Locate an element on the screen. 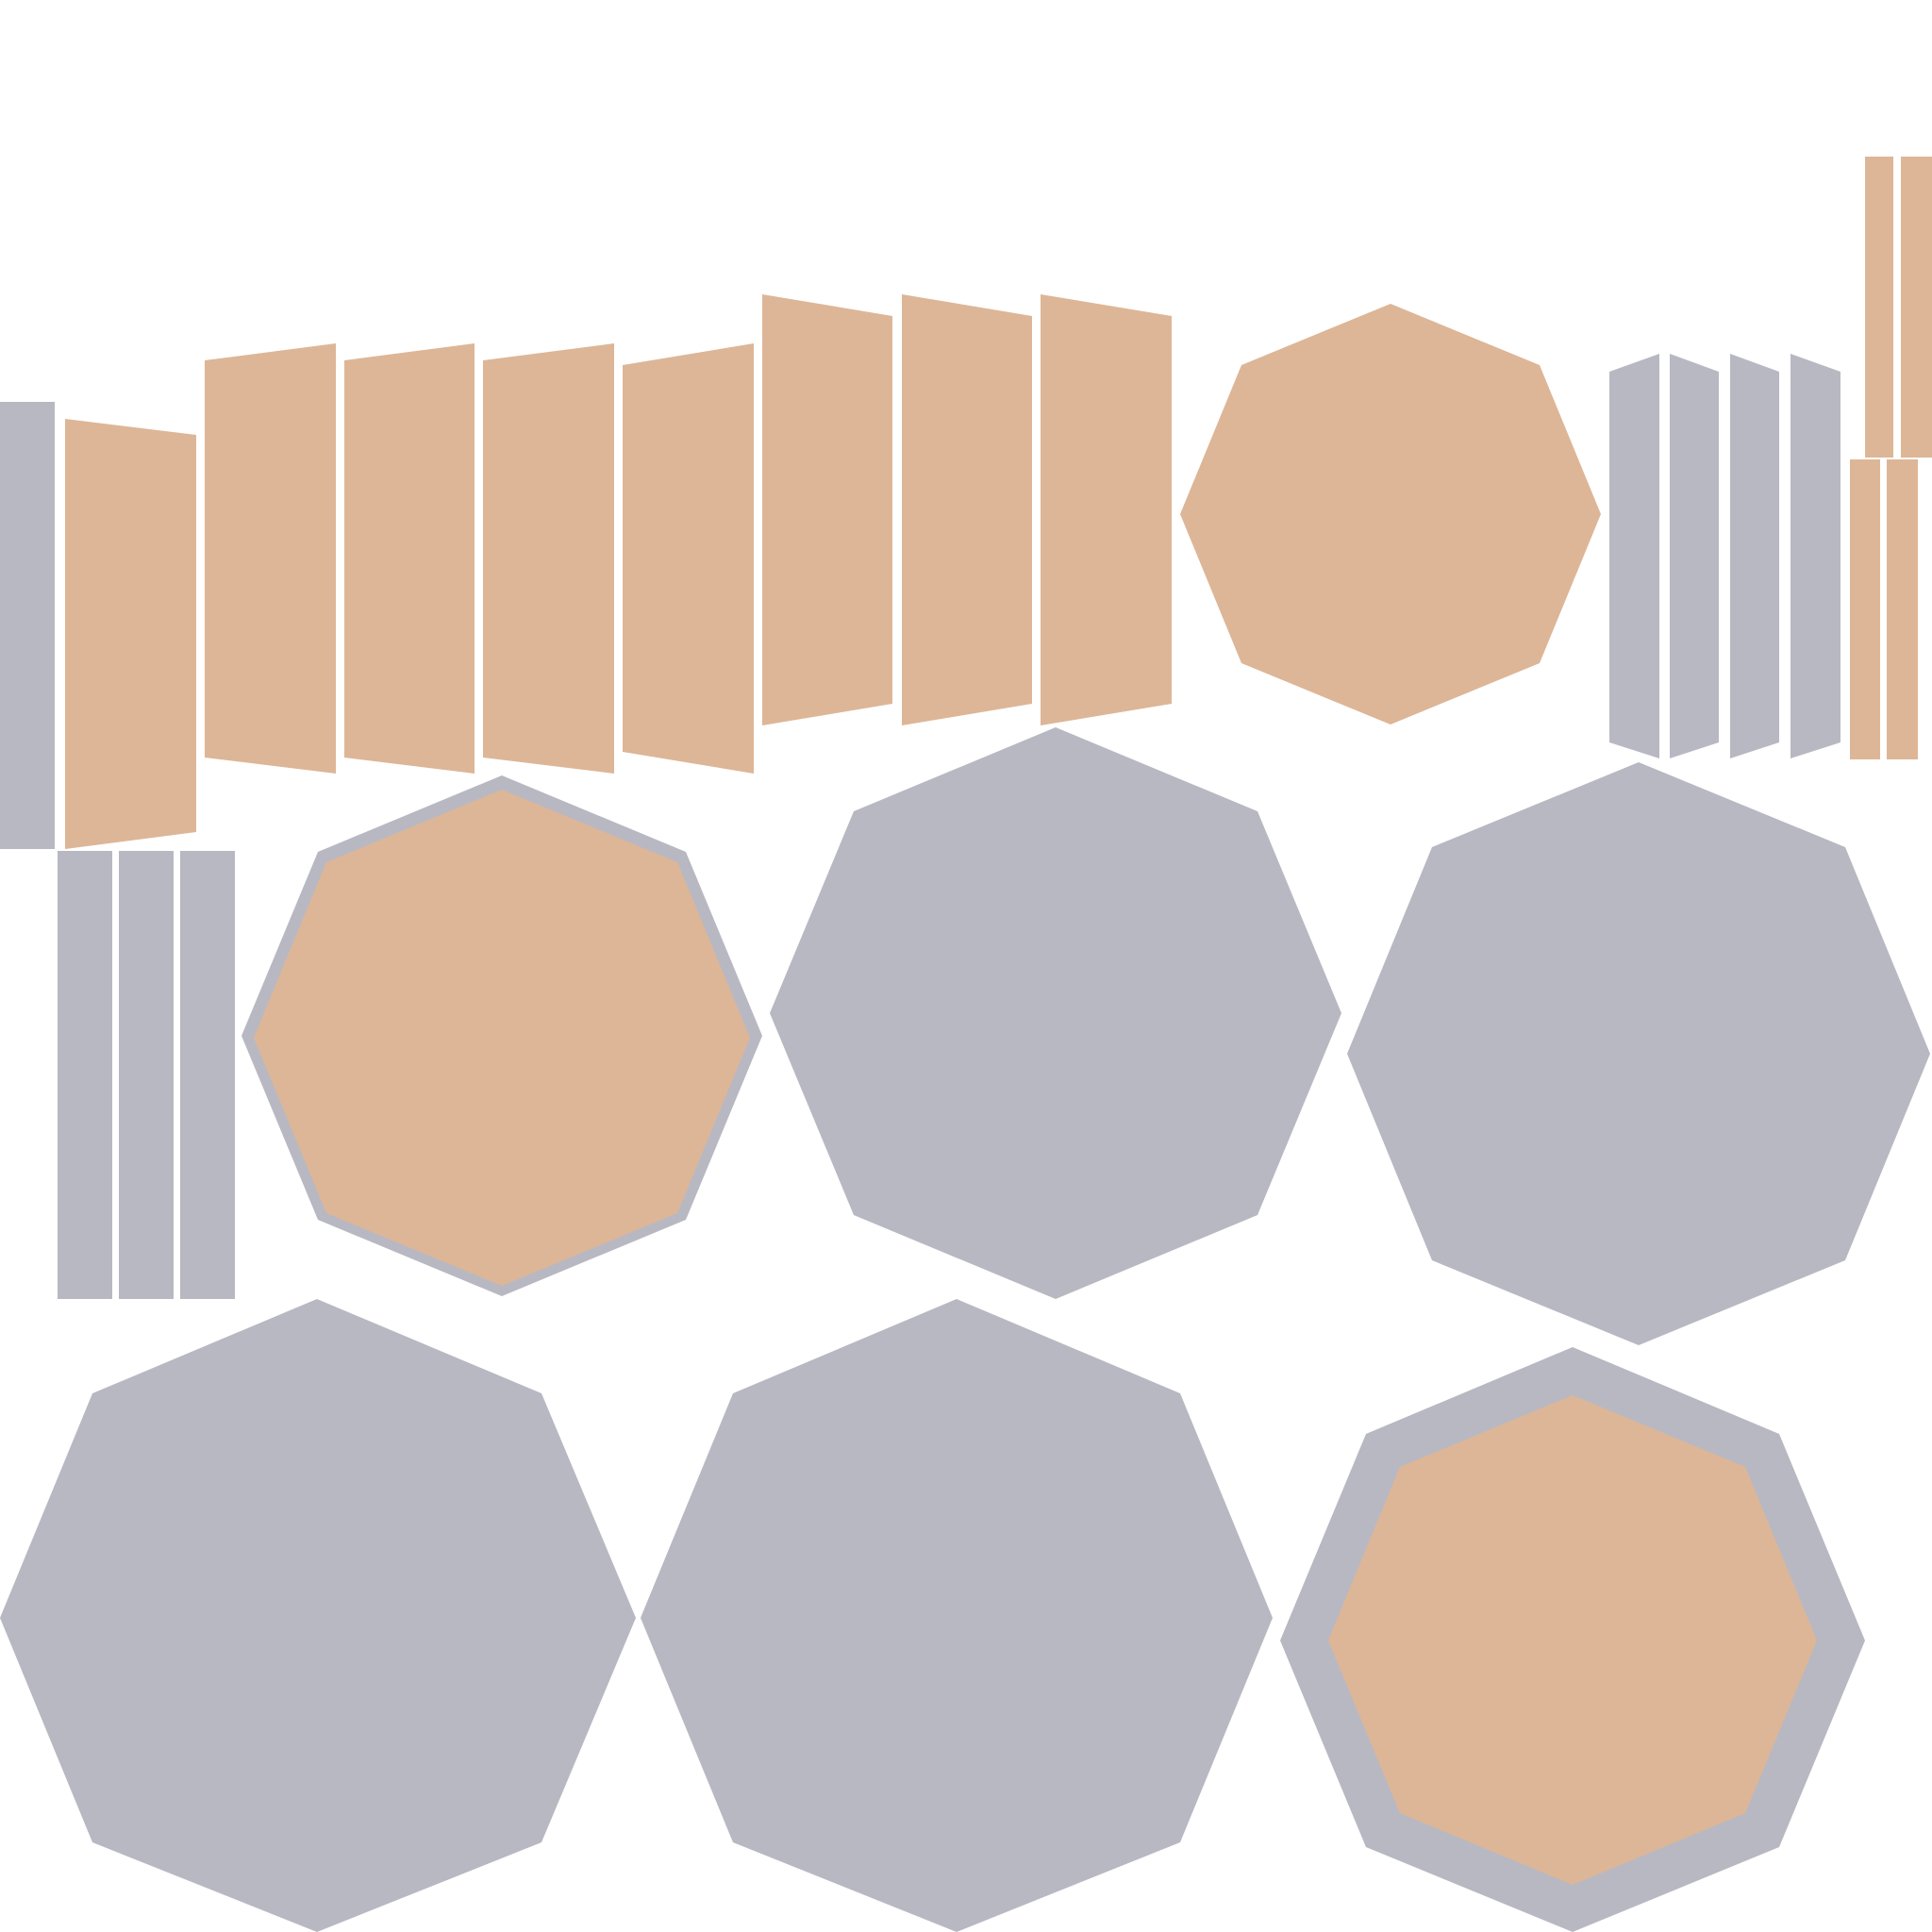 Image resolution: width=1932 pixels, height=1932 pixels. bordered-octagon-small is located at coordinates (502, 1035).